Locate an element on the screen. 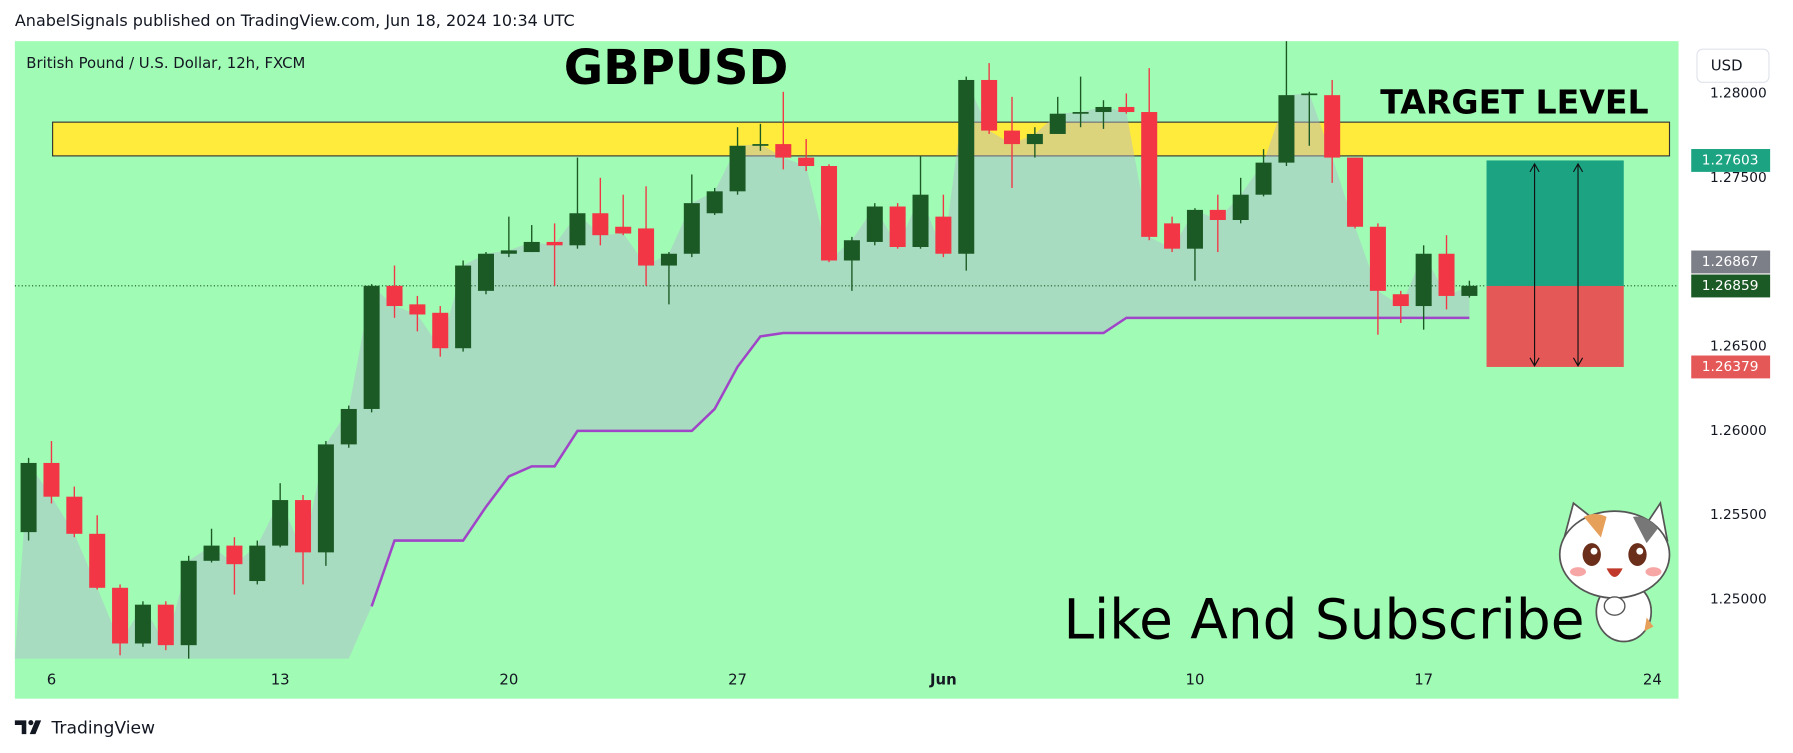 Image resolution: width=1793 pixels, height=753 pixels. x-tick-label: Jun is located at coordinates (943, 679).